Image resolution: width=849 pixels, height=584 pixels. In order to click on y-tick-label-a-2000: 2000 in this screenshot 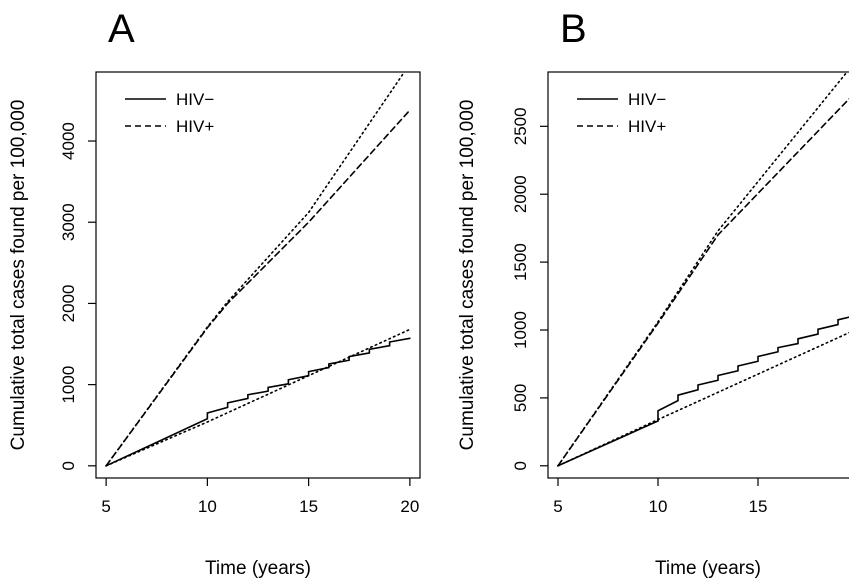, I will do `click(68, 304)`.